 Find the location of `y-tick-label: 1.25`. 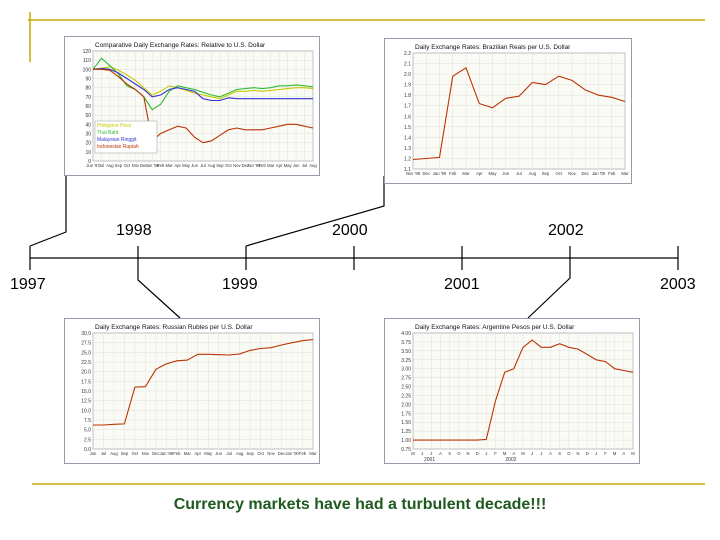

y-tick-label: 1.25 is located at coordinates (406, 432).